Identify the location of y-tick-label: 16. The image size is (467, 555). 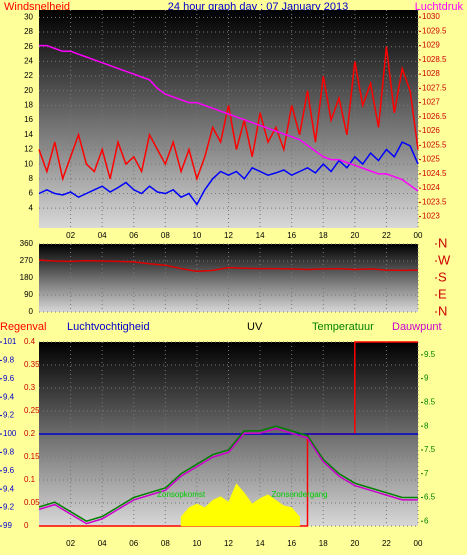
(28, 119).